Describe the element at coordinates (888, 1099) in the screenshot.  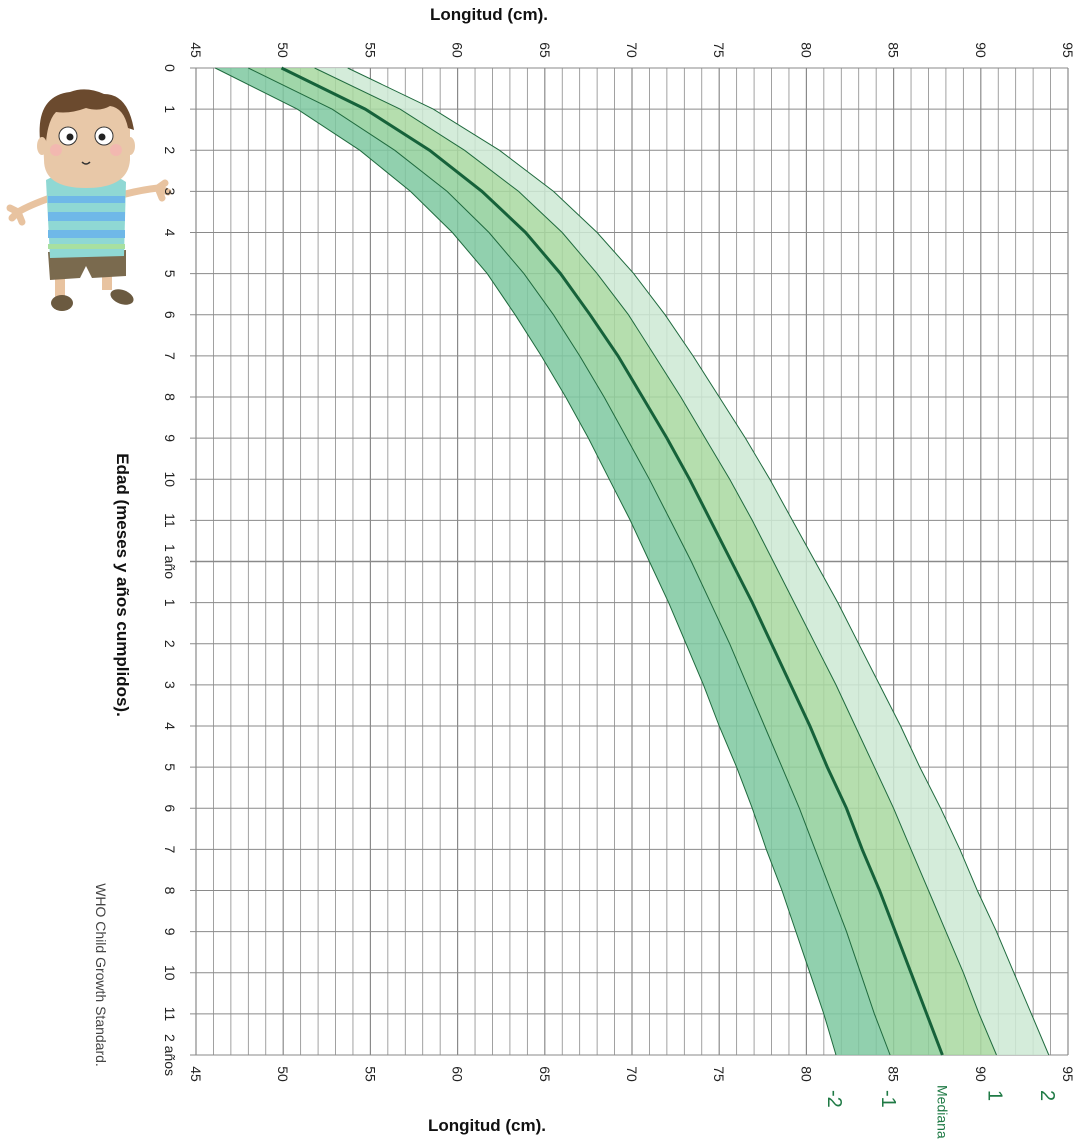
I see `zscore-label-z-1: -1` at that location.